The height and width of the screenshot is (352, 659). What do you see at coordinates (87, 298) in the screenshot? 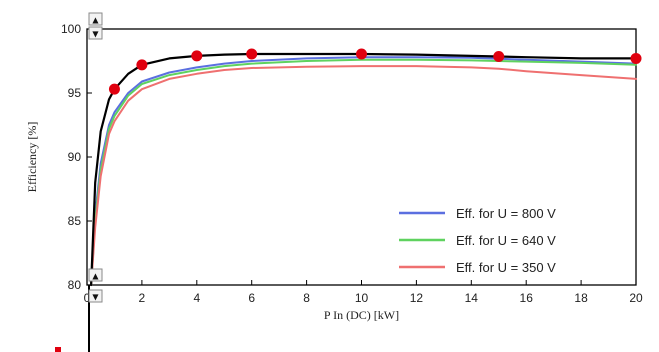
I see `x-tick-label: 0` at bounding box center [87, 298].